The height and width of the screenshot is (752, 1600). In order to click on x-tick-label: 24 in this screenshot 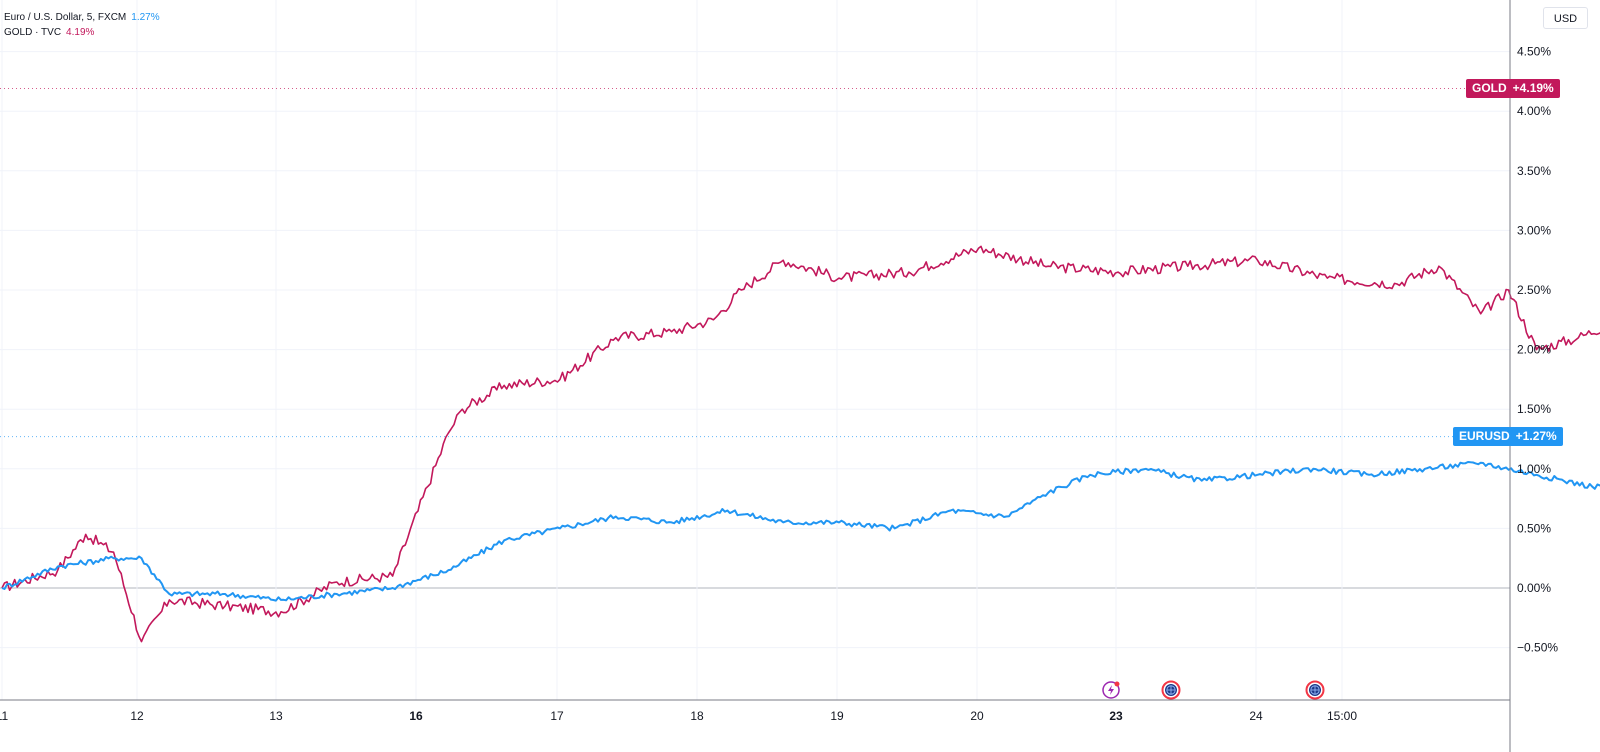, I will do `click(1256, 716)`.